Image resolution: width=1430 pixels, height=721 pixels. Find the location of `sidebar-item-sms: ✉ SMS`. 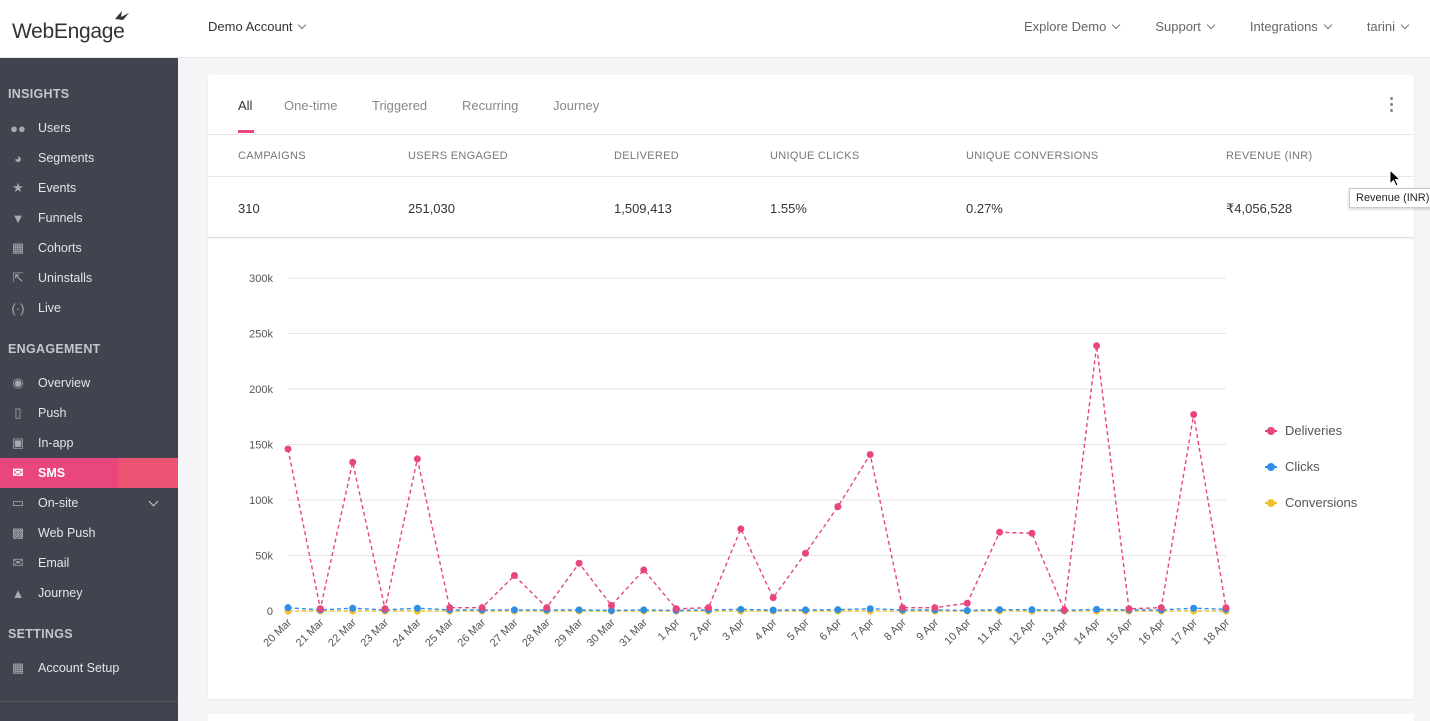

sidebar-item-sms: ✉ SMS is located at coordinates (89, 473).